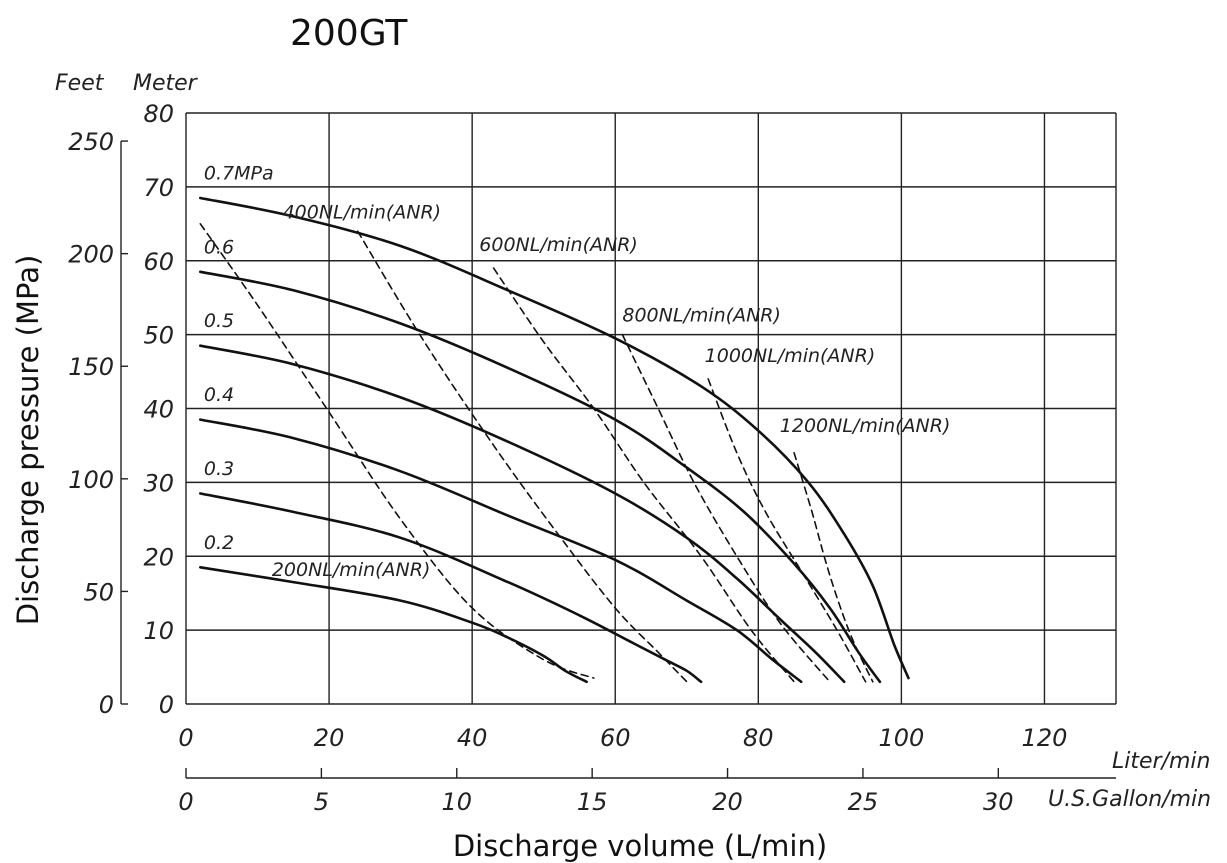  What do you see at coordinates (239, 173) in the screenshot?
I see `series-label: 0.7MPa` at bounding box center [239, 173].